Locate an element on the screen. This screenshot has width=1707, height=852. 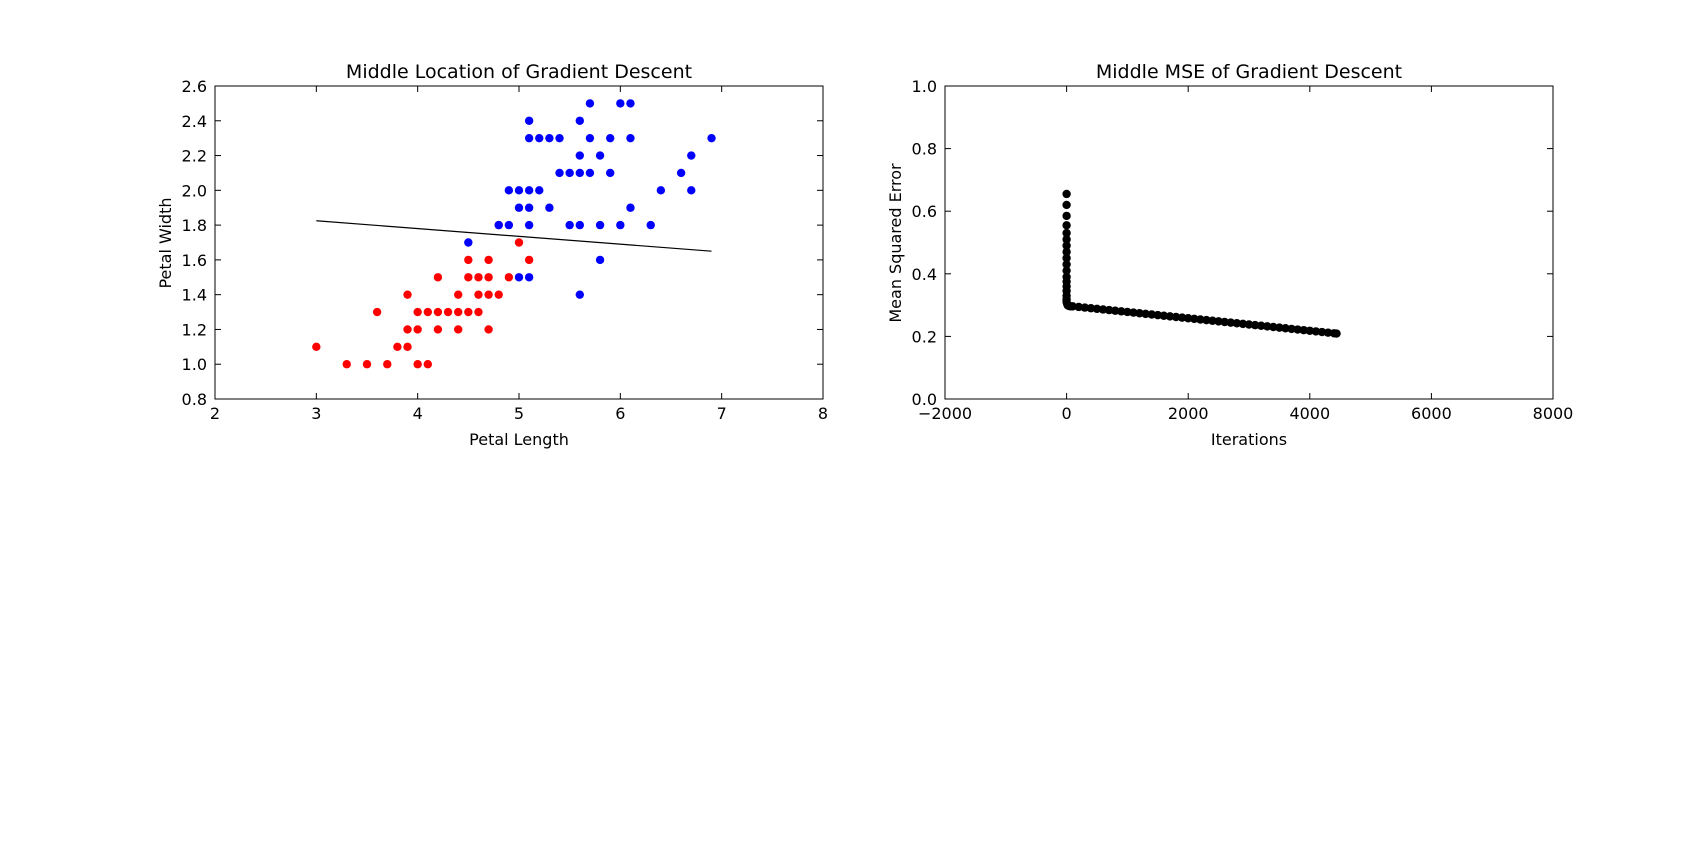
x-axis-label: Petal Length is located at coordinates (519, 439).